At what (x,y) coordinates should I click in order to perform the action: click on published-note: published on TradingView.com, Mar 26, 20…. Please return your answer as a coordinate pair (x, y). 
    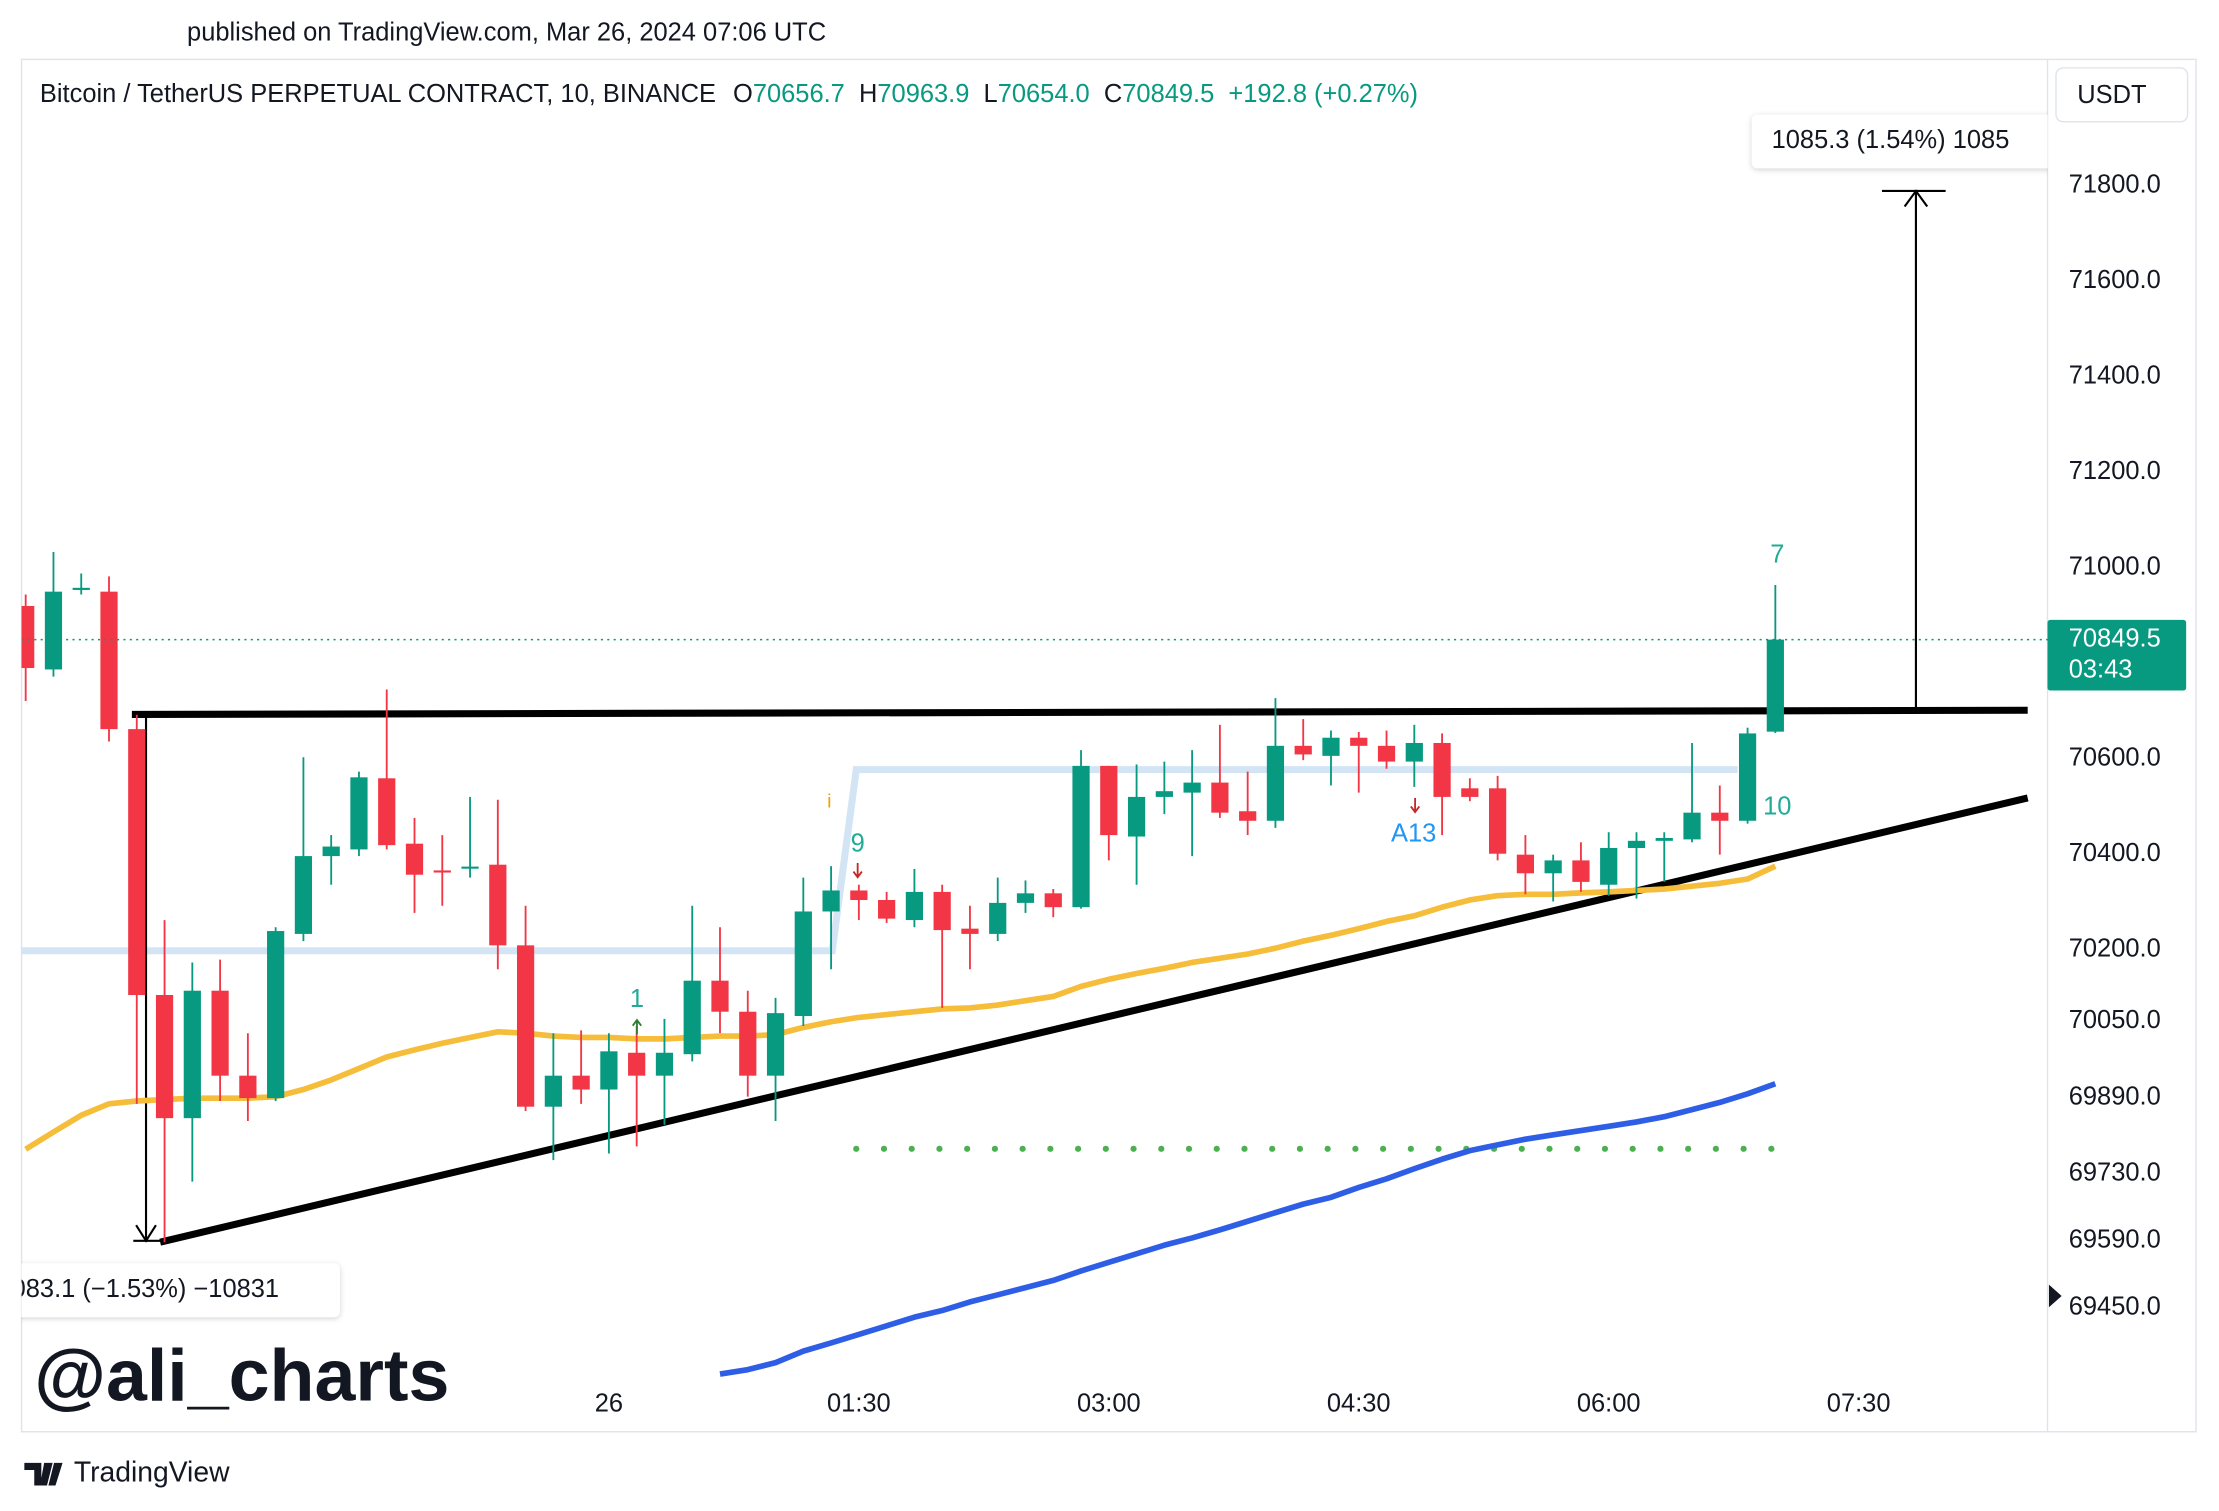
    Looking at the image, I should click on (506, 33).